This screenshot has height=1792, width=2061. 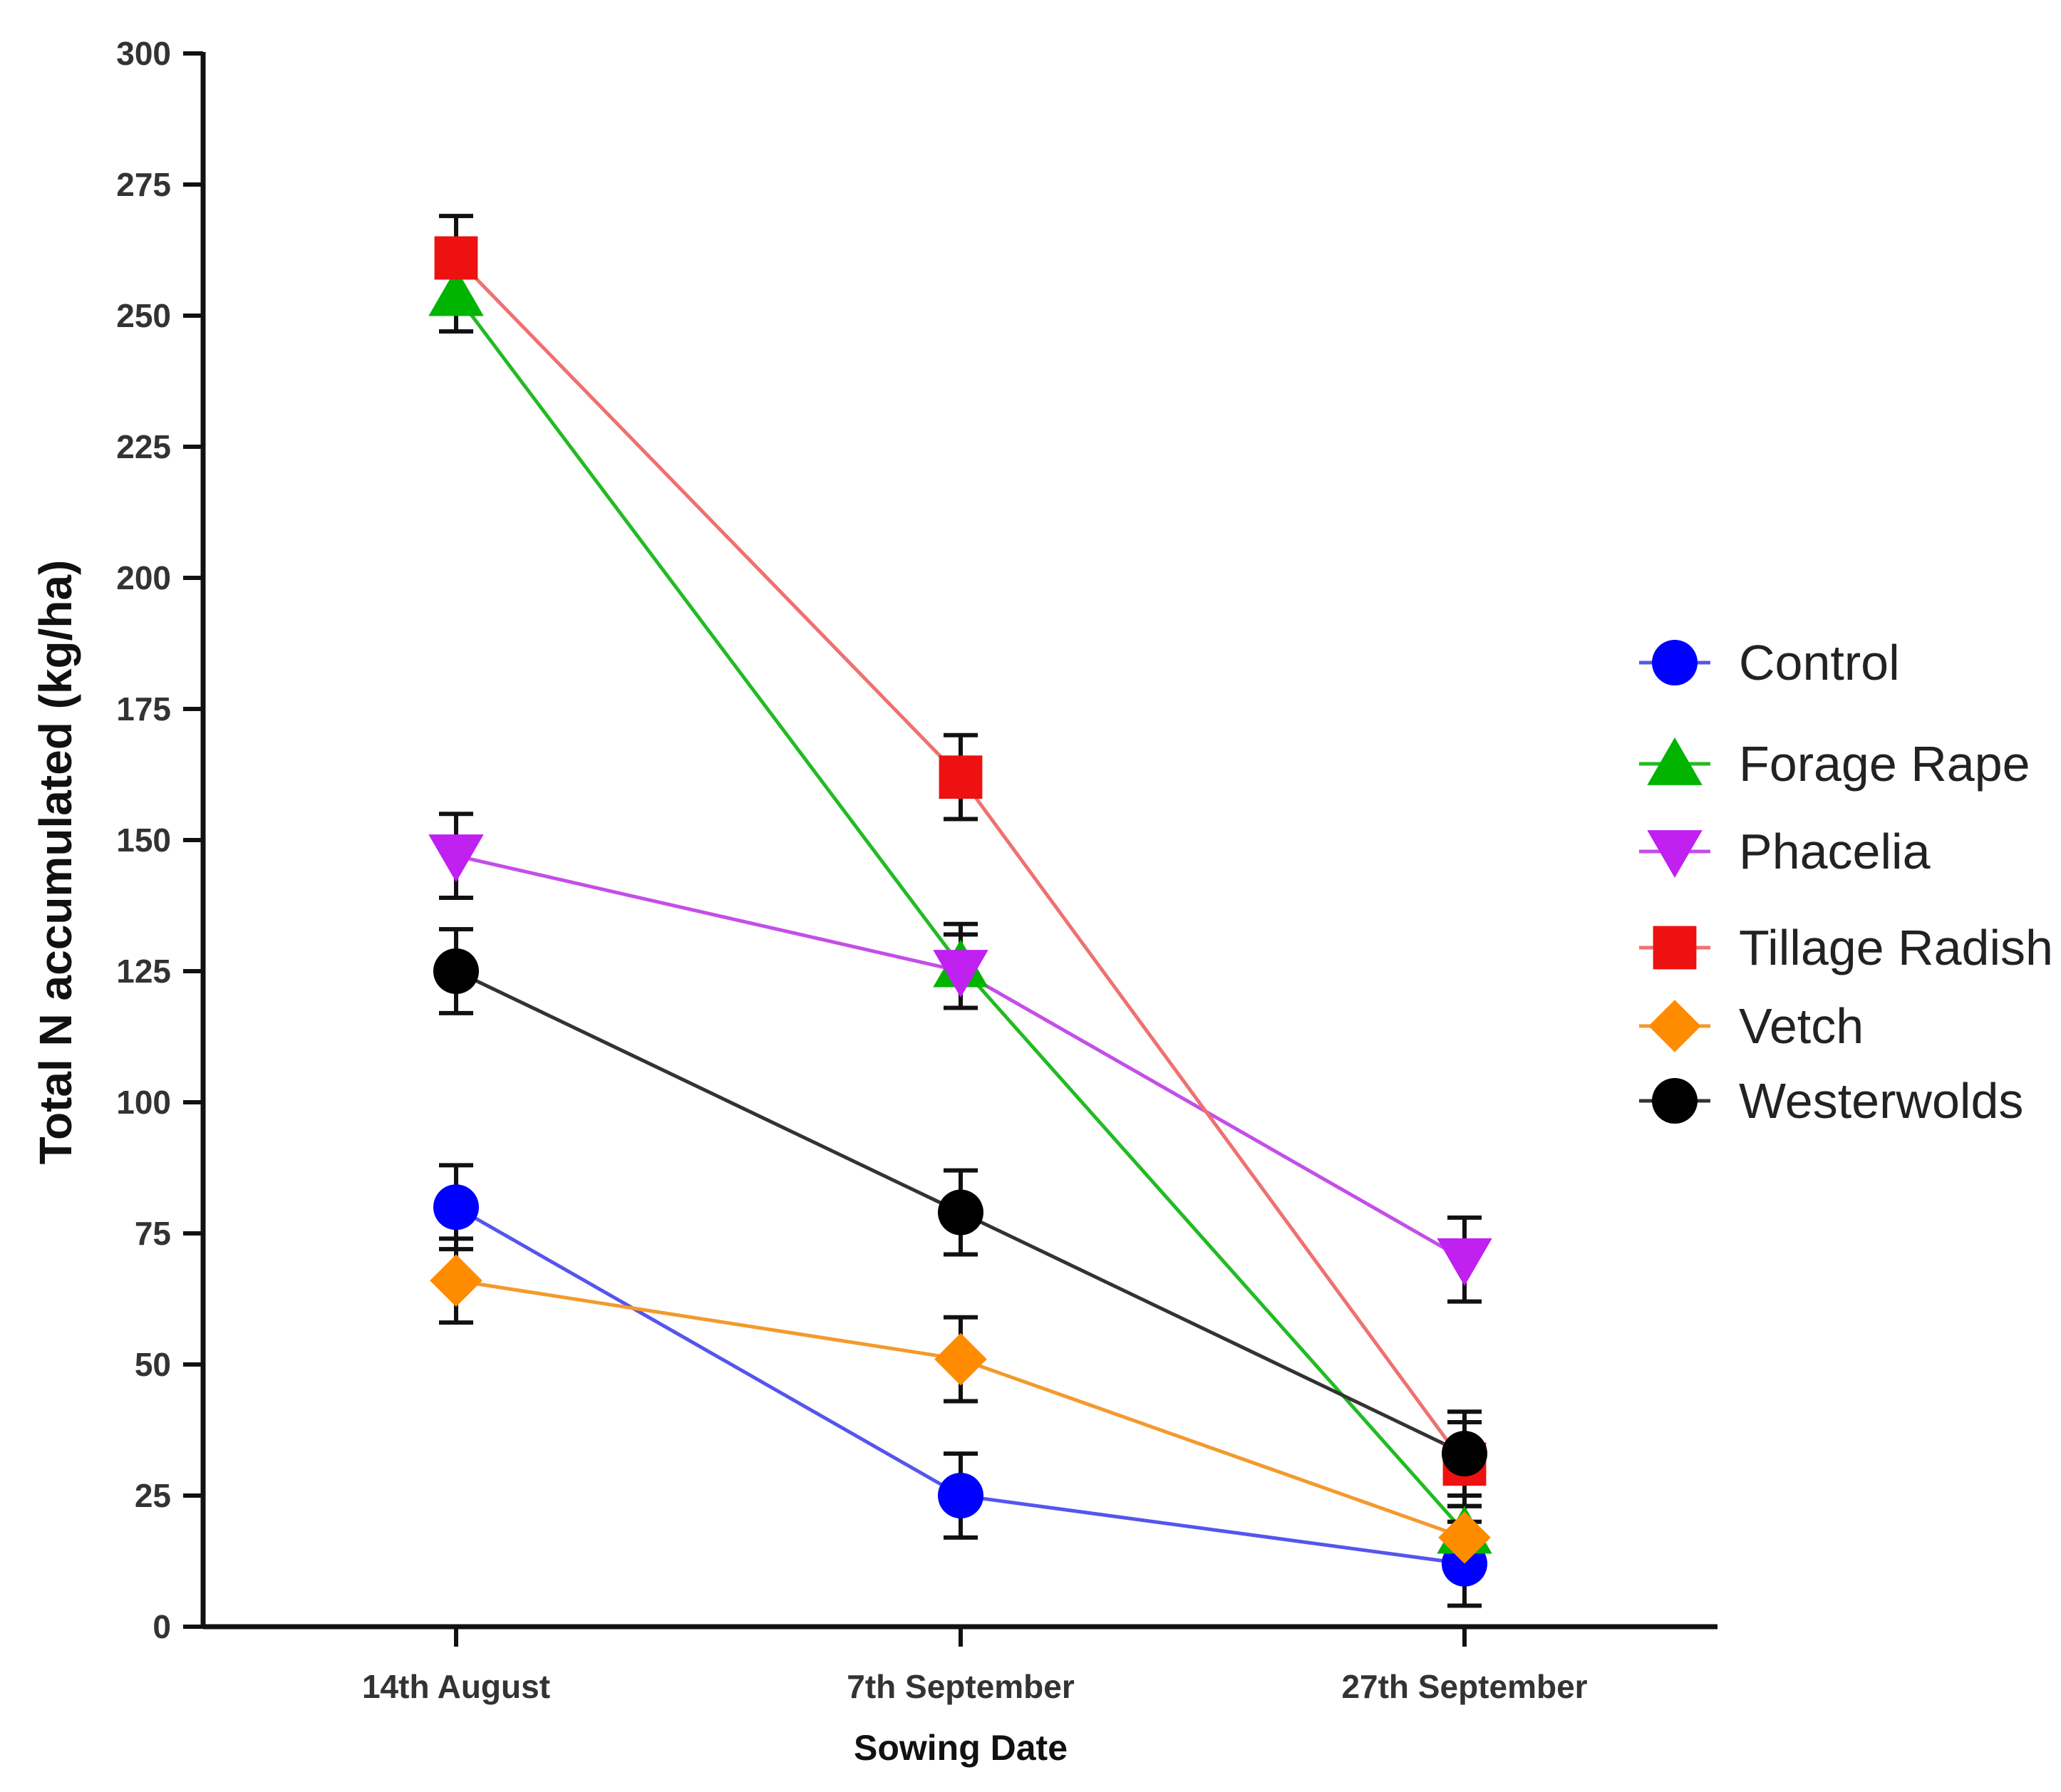 I want to click on y-tick-label: 125, so click(x=144, y=971).